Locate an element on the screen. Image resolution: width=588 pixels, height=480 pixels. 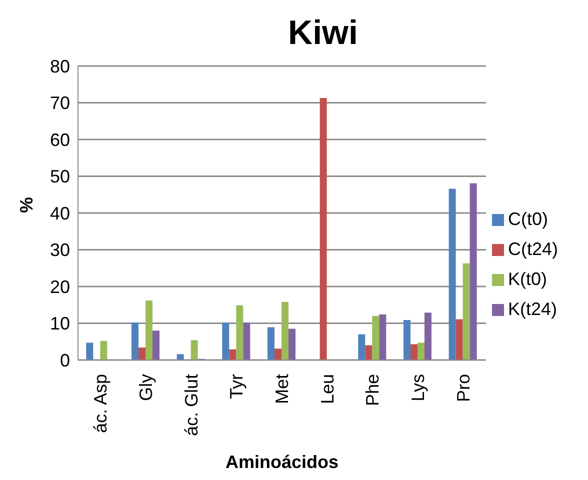
x-tick-label: Leu is located at coordinates (327, 389).